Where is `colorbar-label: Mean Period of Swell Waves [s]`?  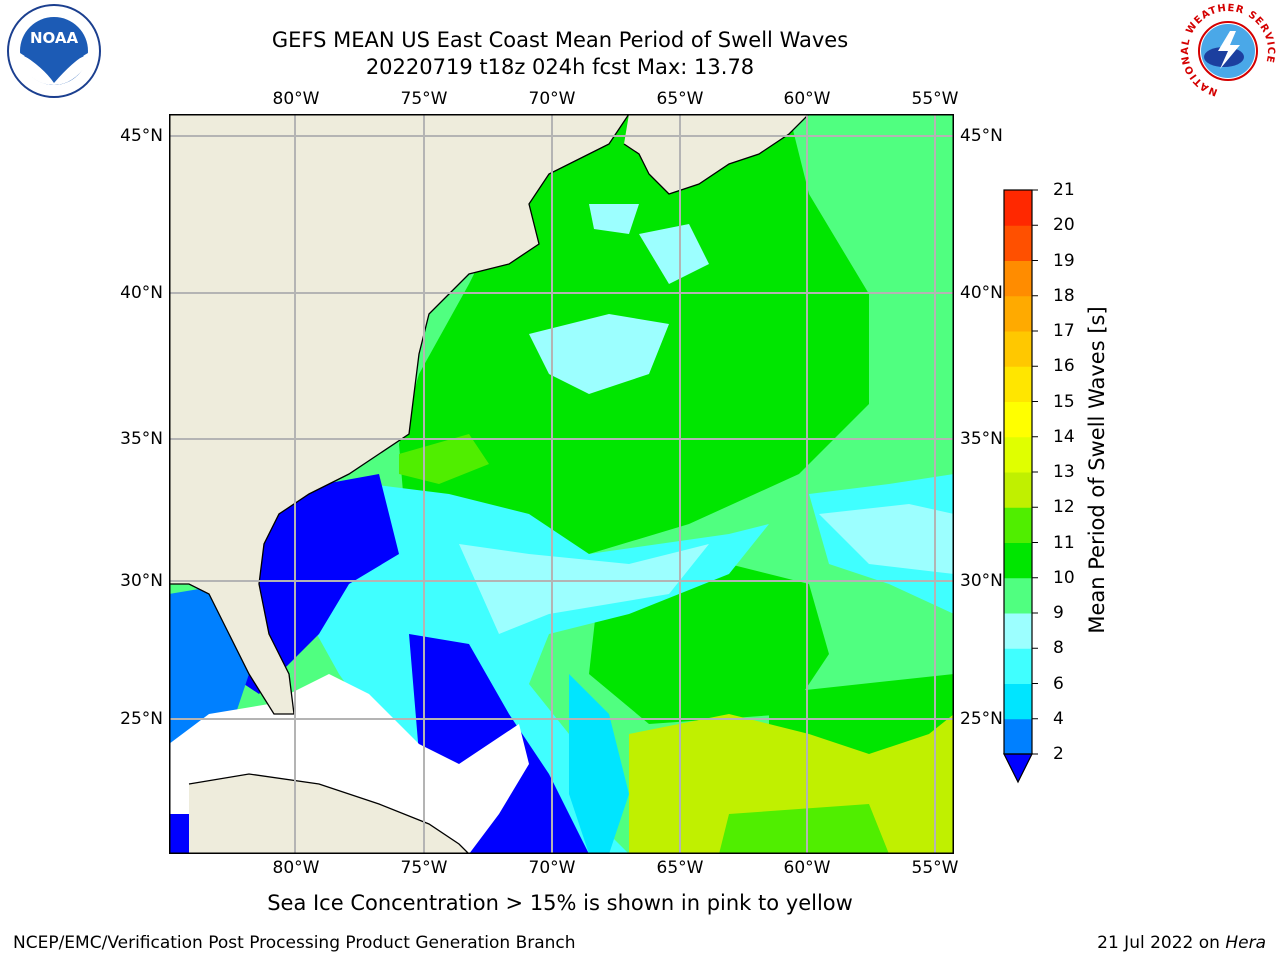
colorbar-label: Mean Period of Swell Waves [s] is located at coordinates (1097, 470).